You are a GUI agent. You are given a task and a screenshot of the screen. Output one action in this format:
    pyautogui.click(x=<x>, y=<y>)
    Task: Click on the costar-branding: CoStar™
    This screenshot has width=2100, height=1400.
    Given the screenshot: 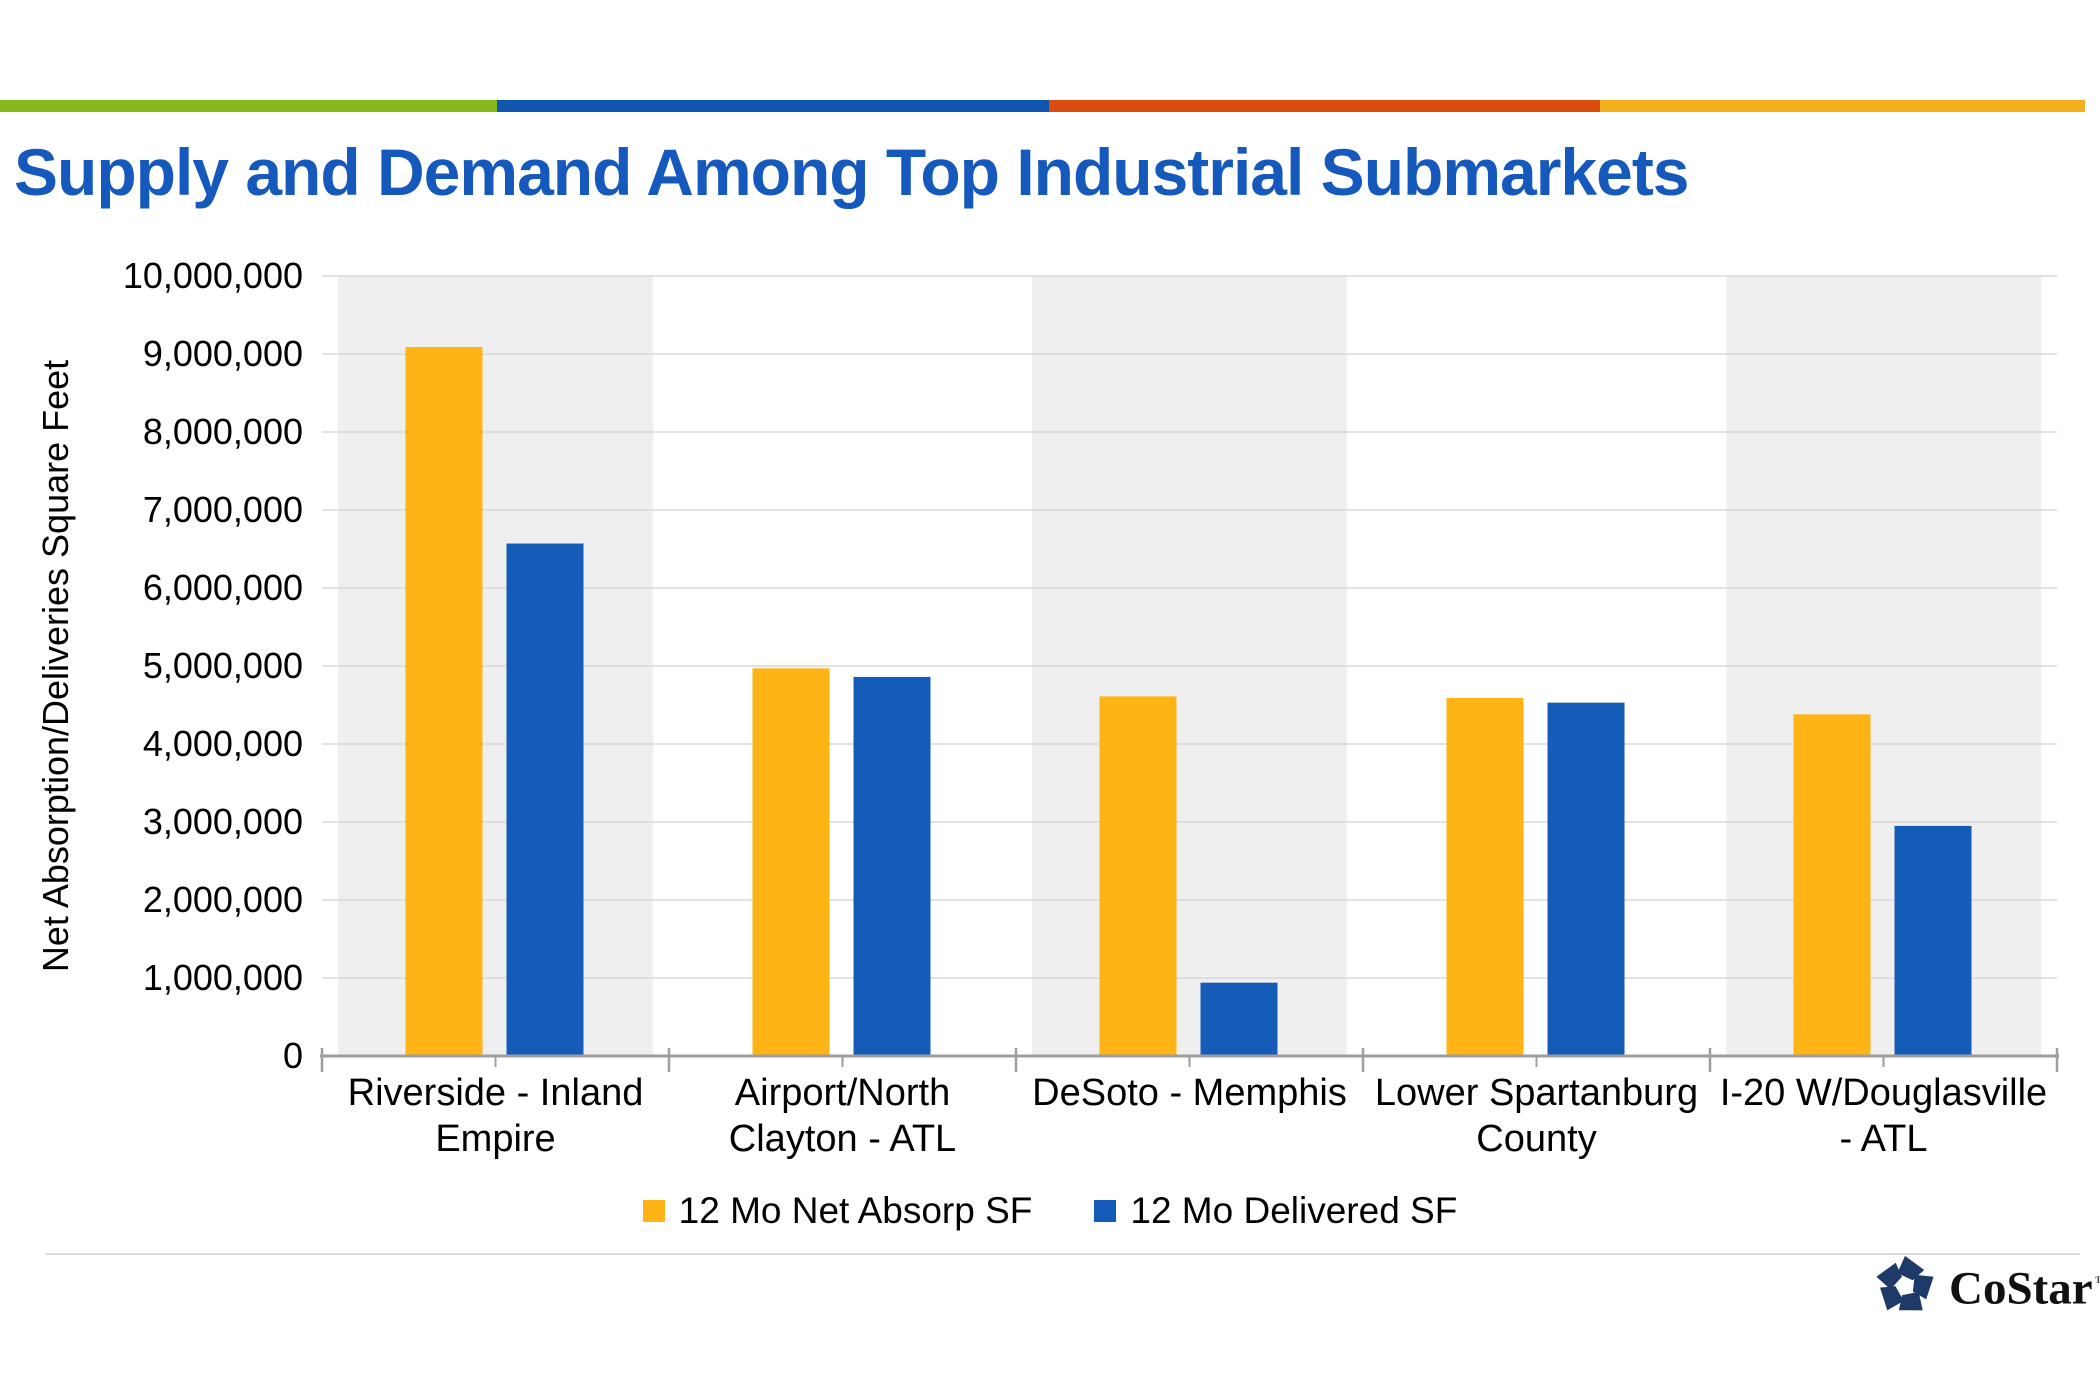 What is the action you would take?
    pyautogui.click(x=1986, y=1286)
    